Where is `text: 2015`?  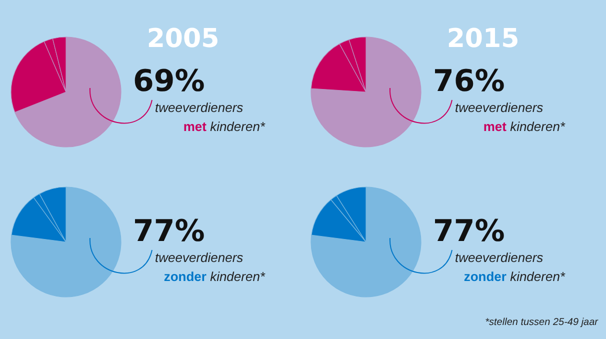 text: 2015 is located at coordinates (483, 39).